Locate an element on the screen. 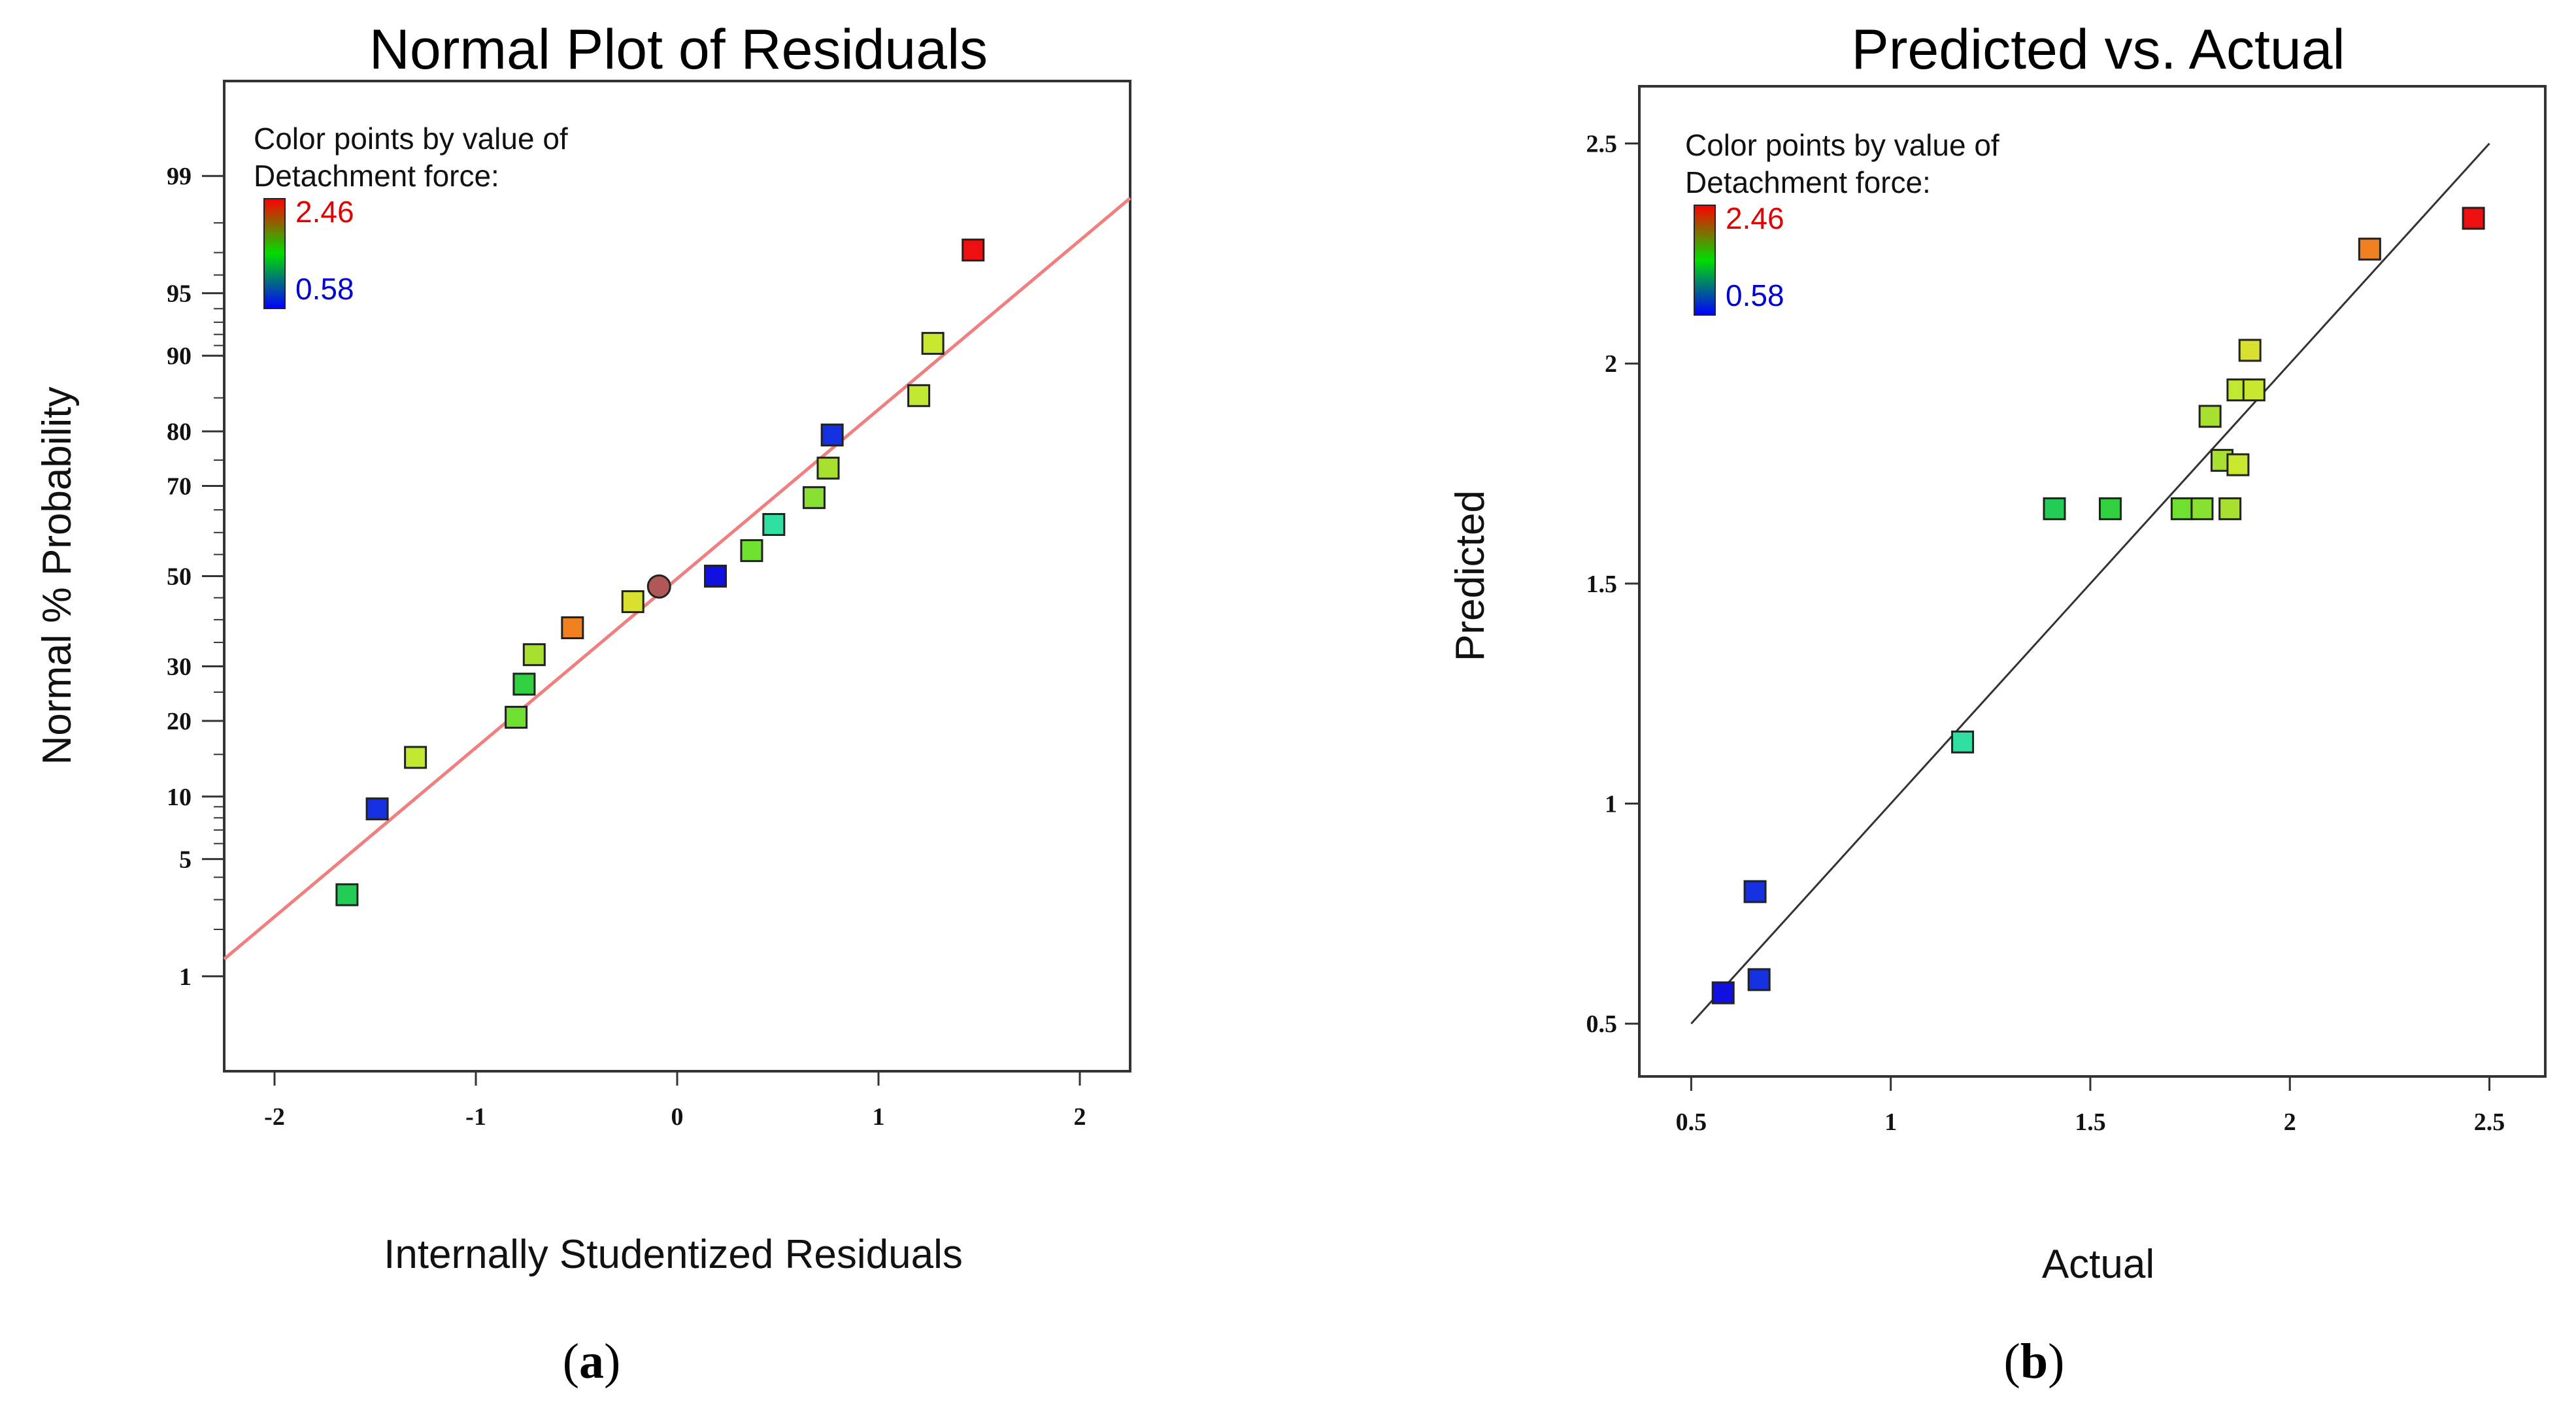  chart-b-legend-colorbar is located at coordinates (1705, 260).